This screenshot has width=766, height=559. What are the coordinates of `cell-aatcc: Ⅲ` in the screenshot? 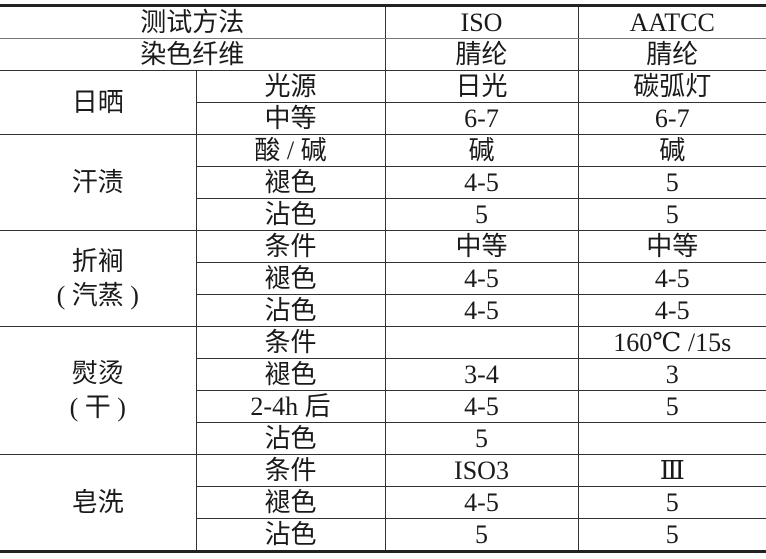 It's located at (671, 470).